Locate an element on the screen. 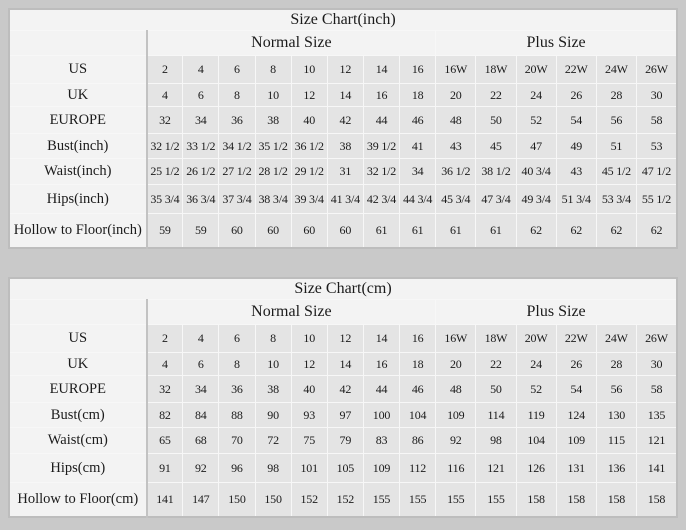 This screenshot has width=686, height=530. size-value-cell: 88 is located at coordinates (237, 415).